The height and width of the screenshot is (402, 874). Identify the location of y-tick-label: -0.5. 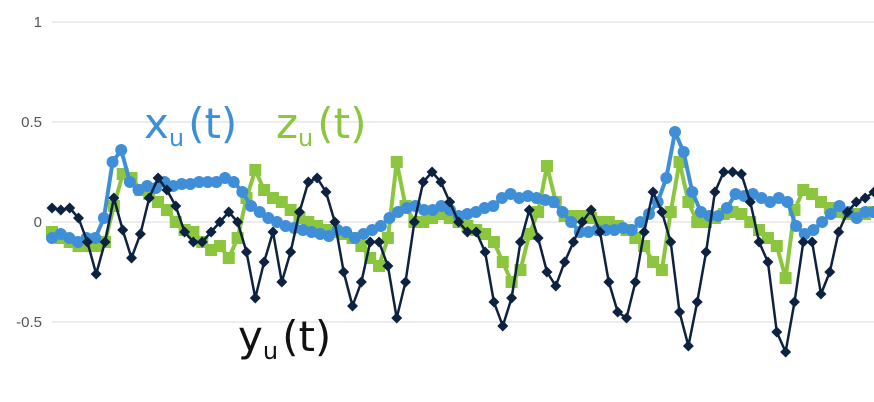
(29, 322).